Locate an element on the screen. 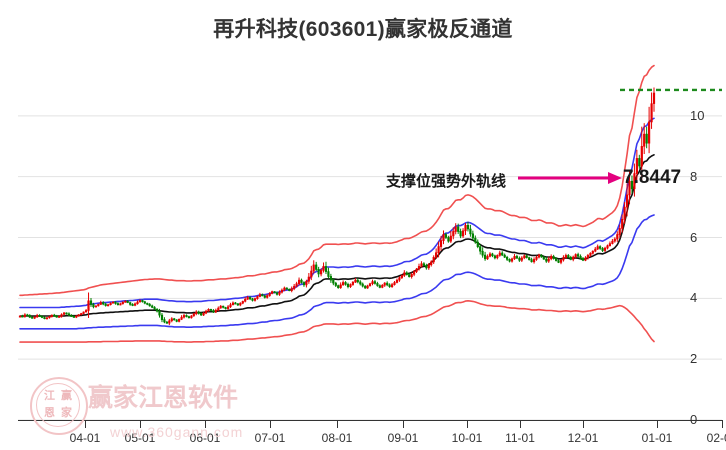  x-tick-label: 01-01 is located at coordinates (657, 438).